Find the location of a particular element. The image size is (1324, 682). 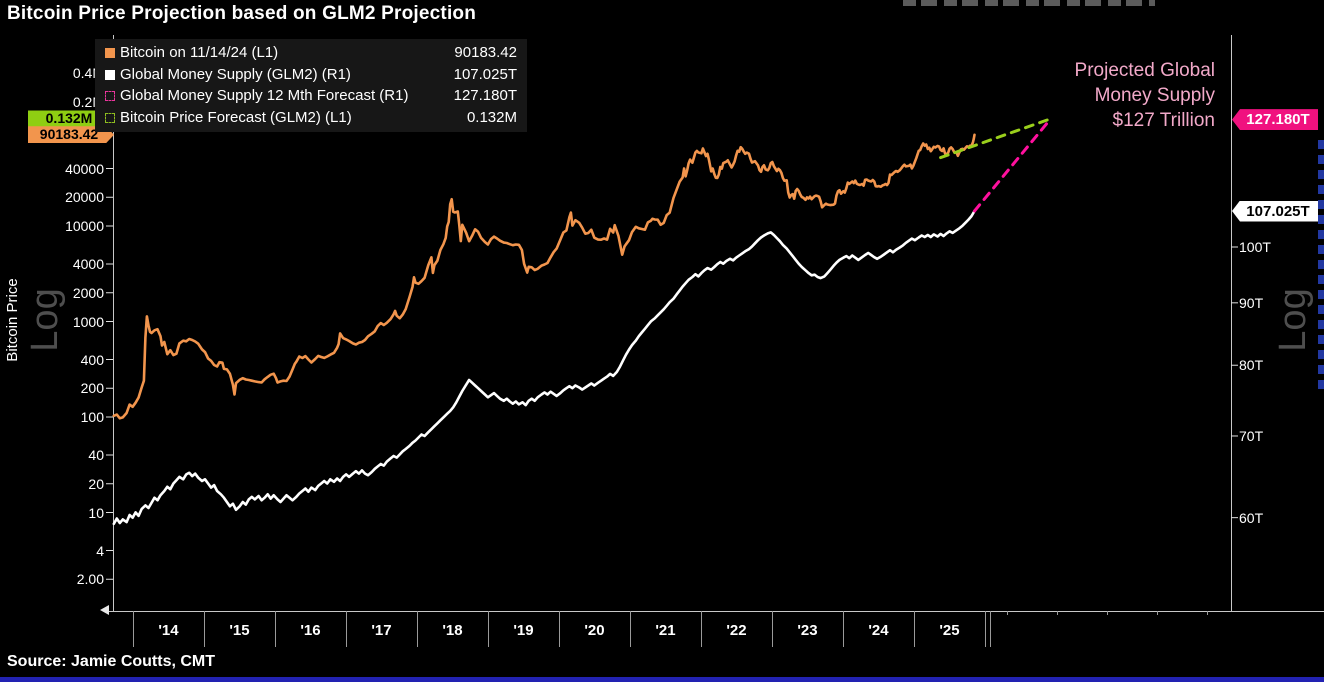

series-global-money-supply-12-mth-forecast-line is located at coordinates (1012, 165).